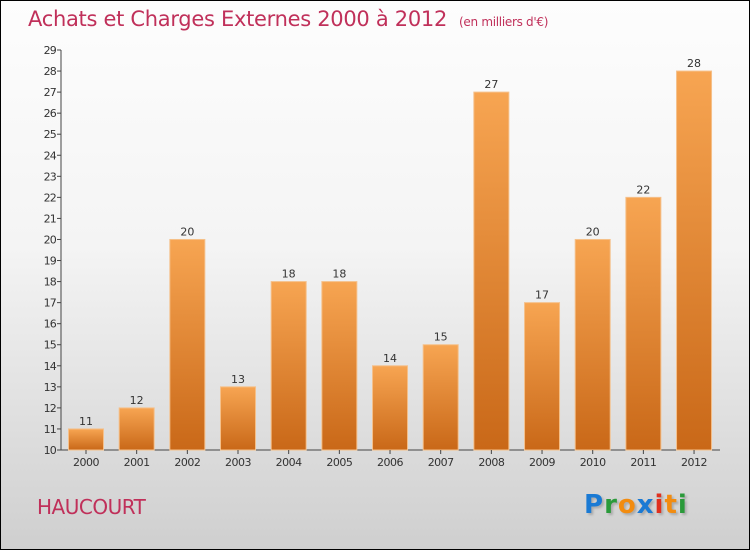  Describe the element at coordinates (137, 462) in the screenshot. I see `x-tick-label: 2001` at that location.